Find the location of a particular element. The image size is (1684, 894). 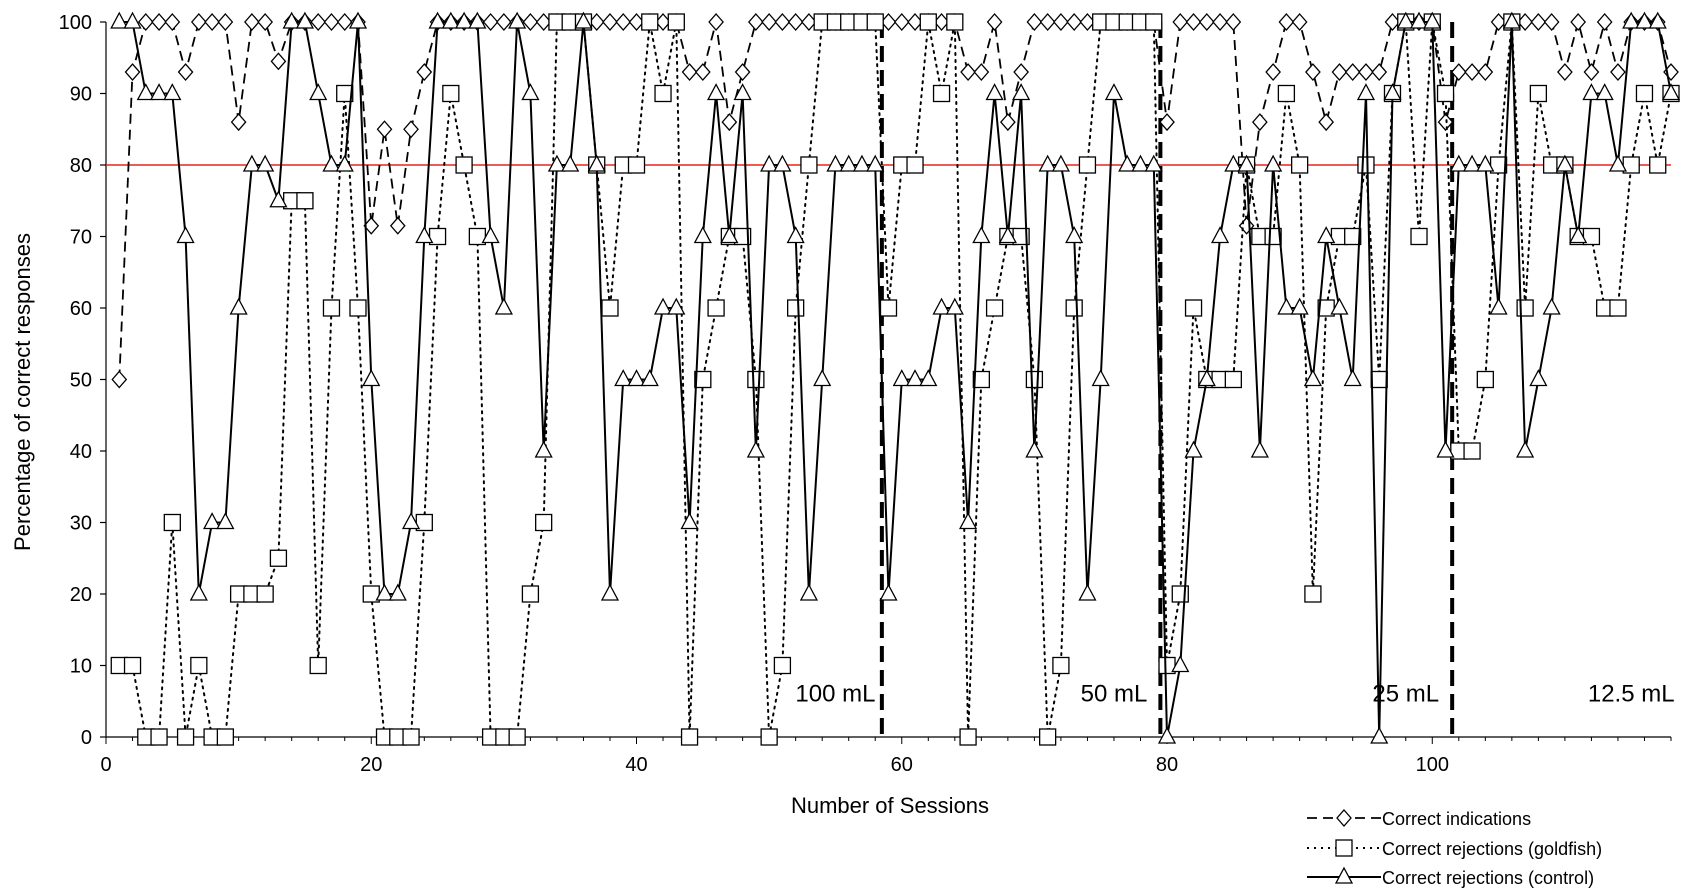

y-tick-label: 70 is located at coordinates (81, 238).